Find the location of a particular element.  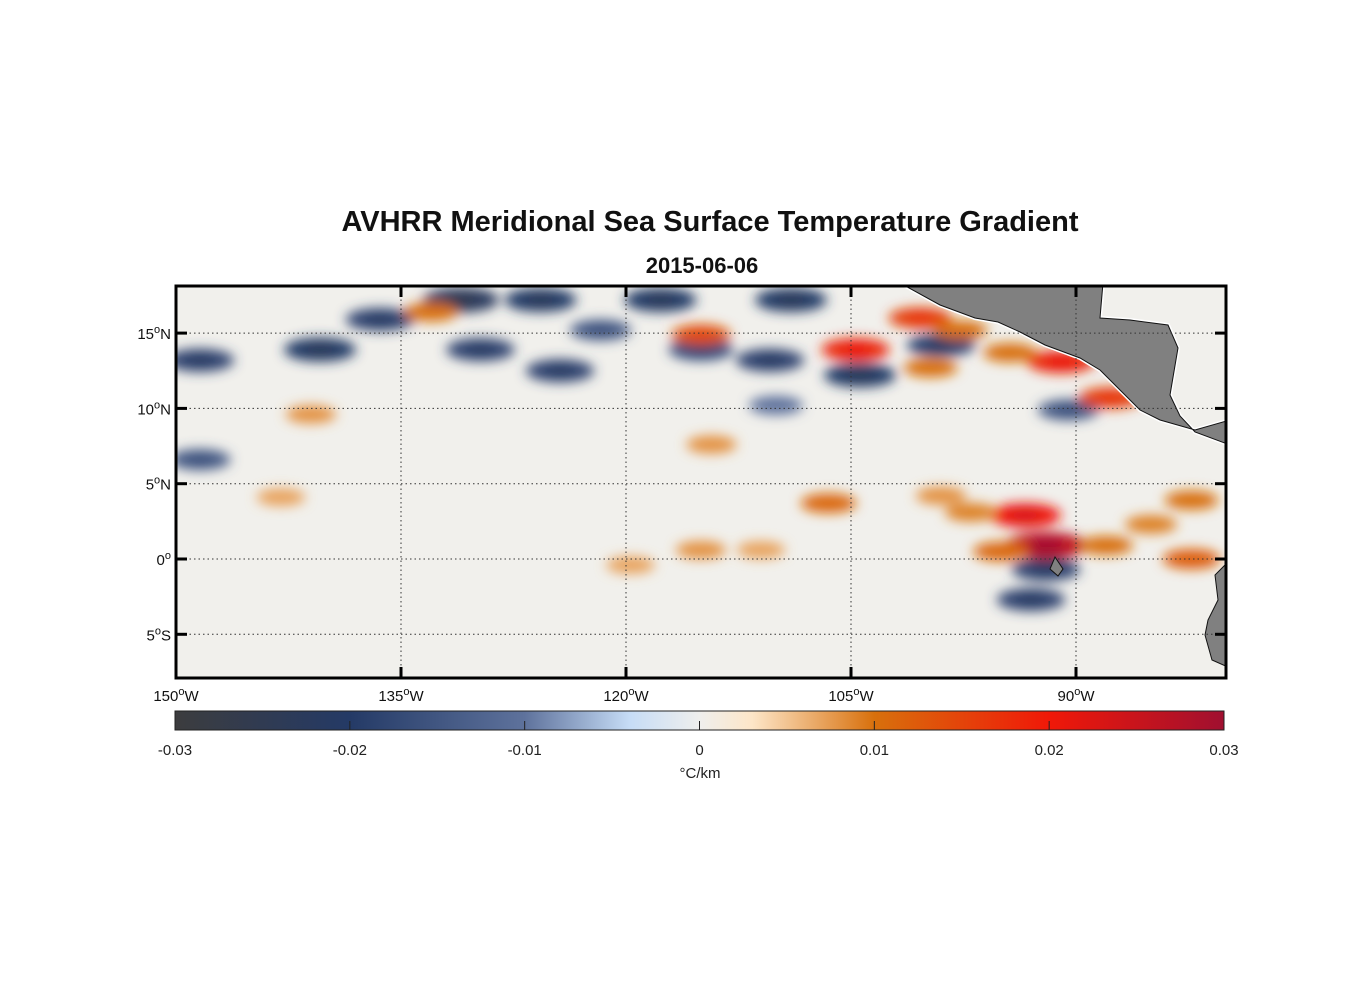

colorbar-ticks: -0.03 -0.02 -0.01 0 0.01 0.02 0.03 is located at coordinates (698, 740).